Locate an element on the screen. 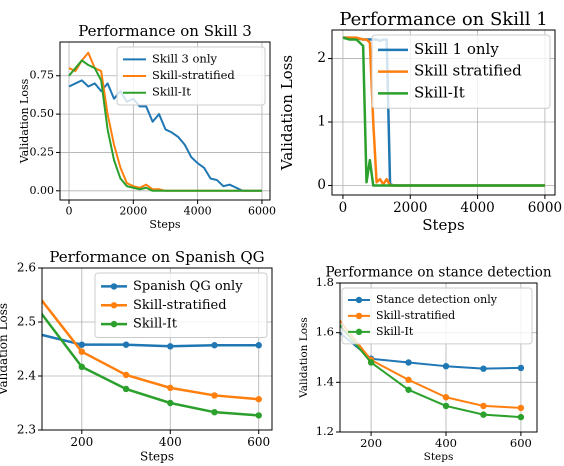  y-tick-label: 2.6 is located at coordinates (26, 268).